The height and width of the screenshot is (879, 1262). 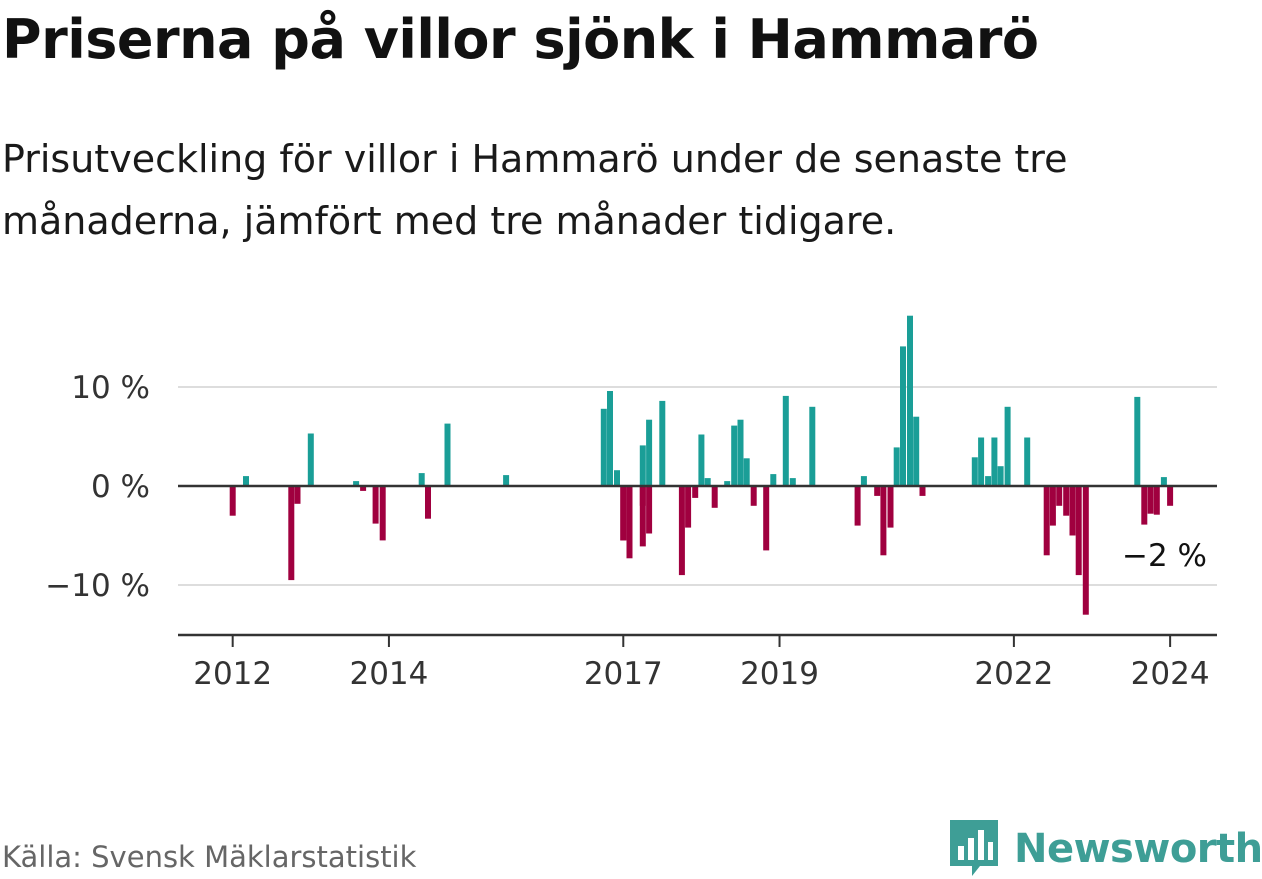 I want to click on y-tick-label: 0 %, so click(x=120, y=487).